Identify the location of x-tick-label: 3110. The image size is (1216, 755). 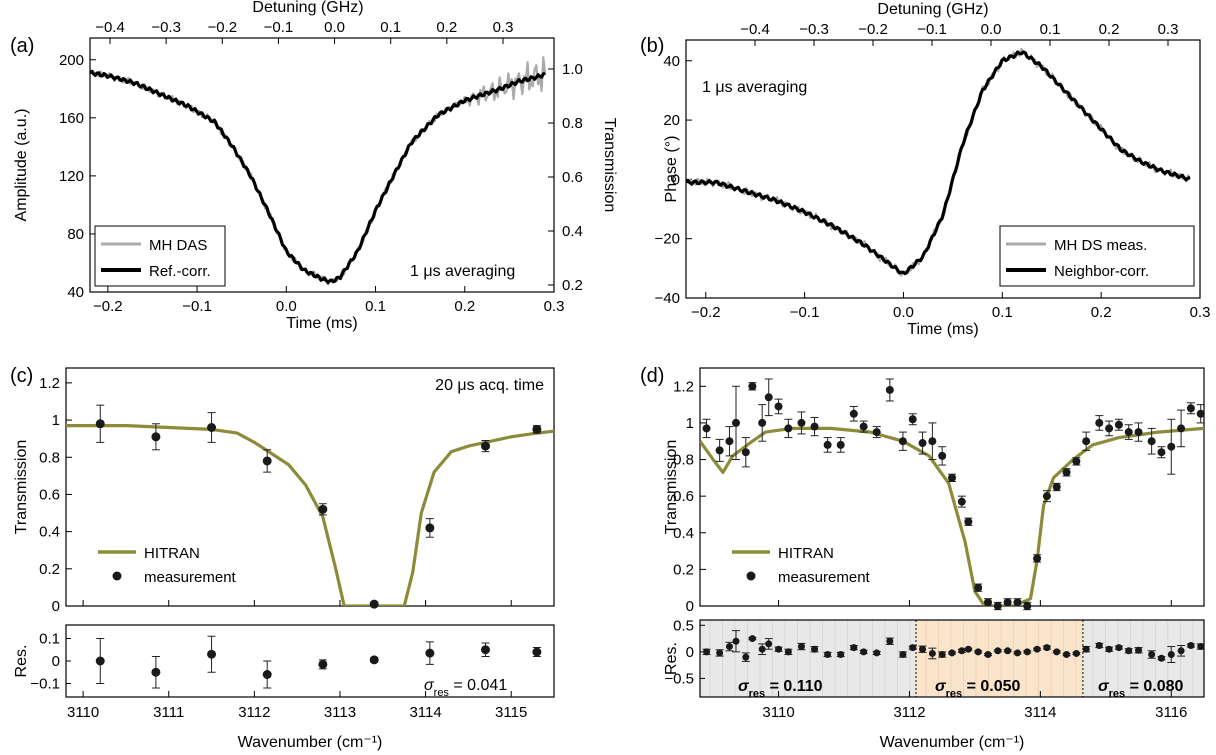
(83, 712).